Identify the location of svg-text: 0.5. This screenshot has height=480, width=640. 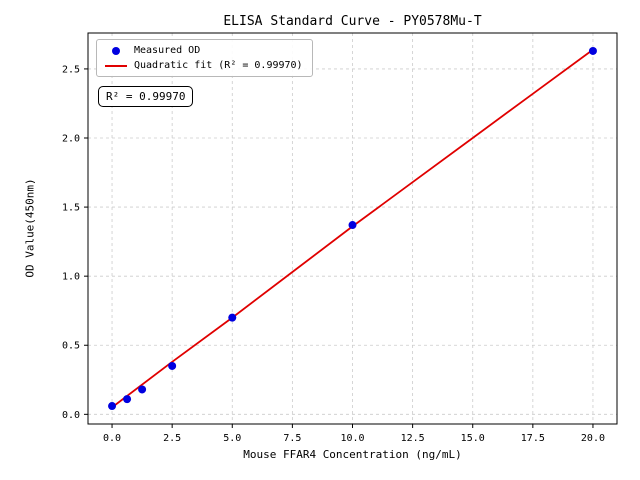
(71, 346).